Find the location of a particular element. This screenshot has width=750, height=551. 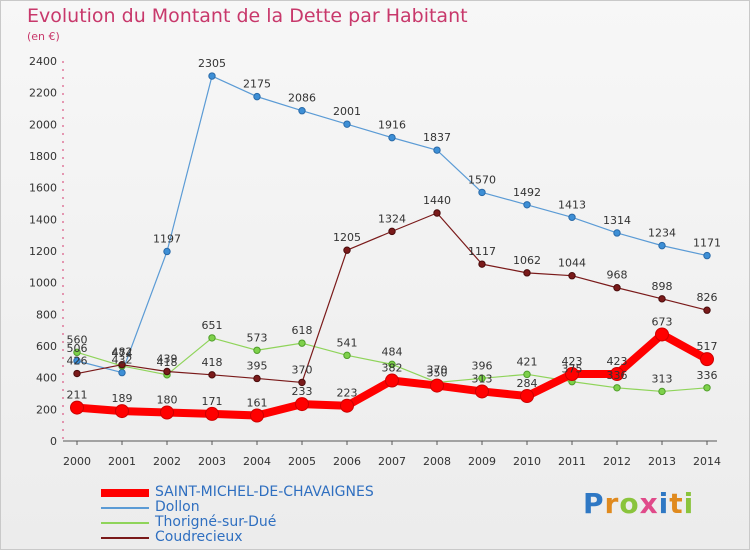

data-label: 506 is located at coordinates (77, 348).